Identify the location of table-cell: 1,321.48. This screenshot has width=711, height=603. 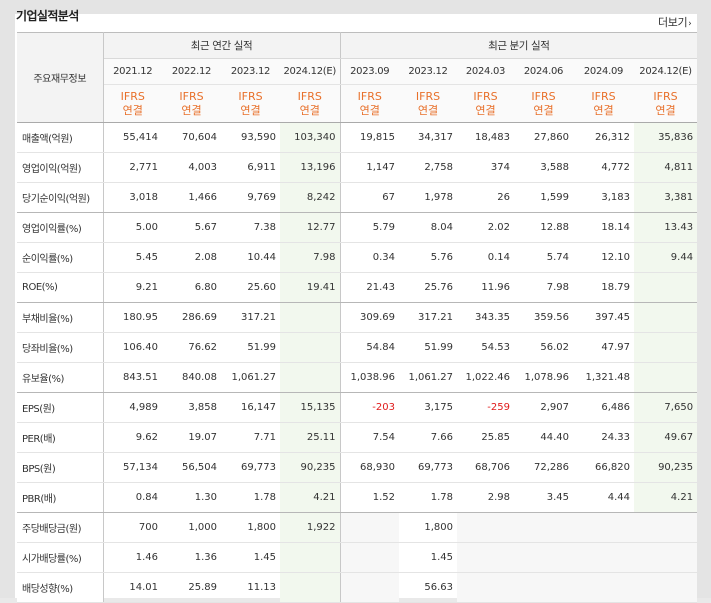
(603, 377).